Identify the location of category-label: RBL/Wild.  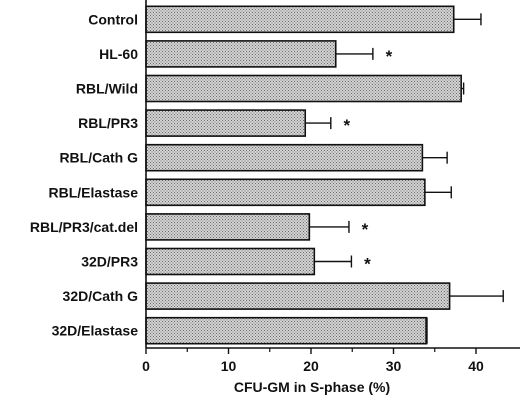
(107, 89).